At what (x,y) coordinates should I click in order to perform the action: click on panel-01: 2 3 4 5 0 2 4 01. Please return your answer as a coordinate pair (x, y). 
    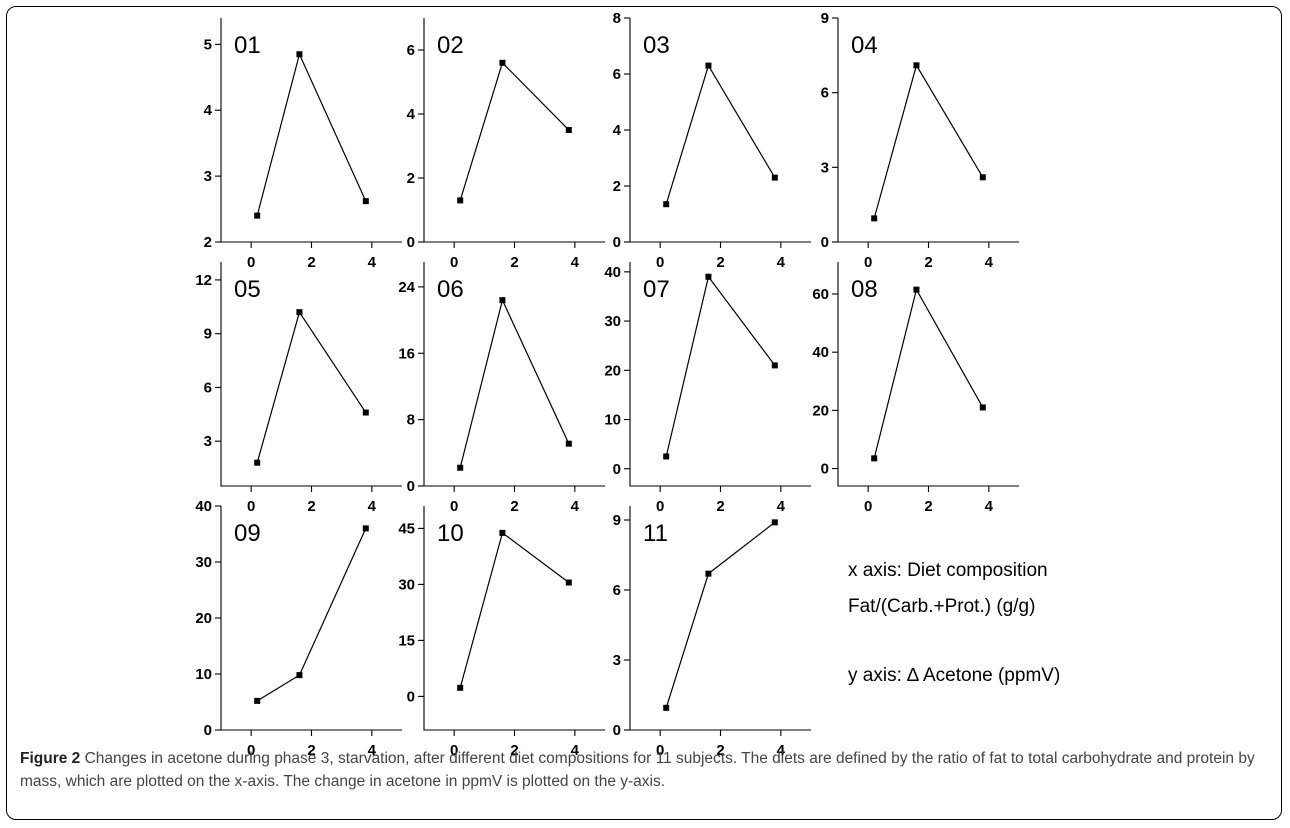
    Looking at the image, I should click on (303, 144).